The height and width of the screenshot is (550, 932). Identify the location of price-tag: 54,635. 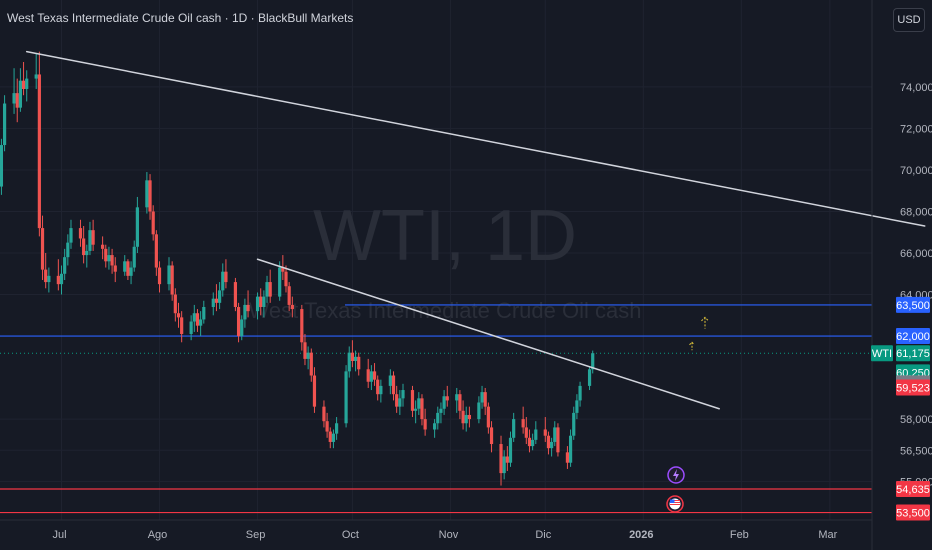
(913, 488).